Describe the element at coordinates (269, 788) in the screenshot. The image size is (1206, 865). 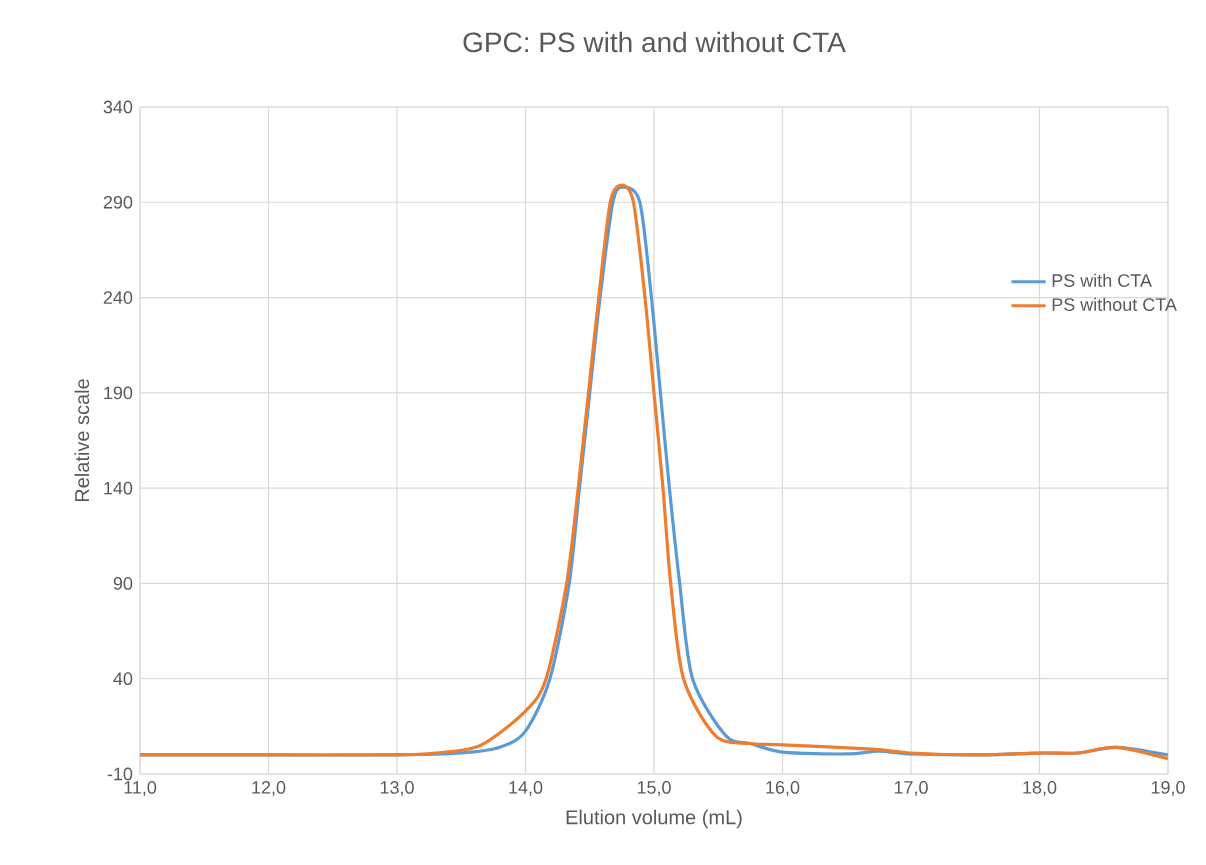
I see `x-tick-label: 12,0` at that location.